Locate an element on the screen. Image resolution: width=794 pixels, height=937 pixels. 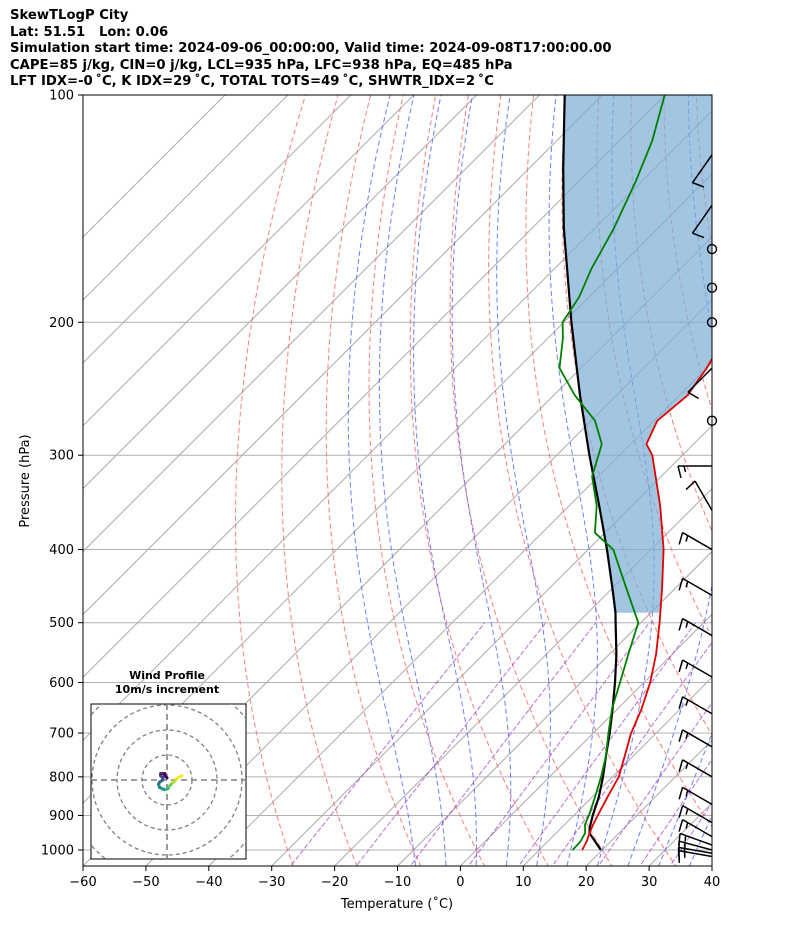
y-tick-label: 800 is located at coordinates (61, 777).